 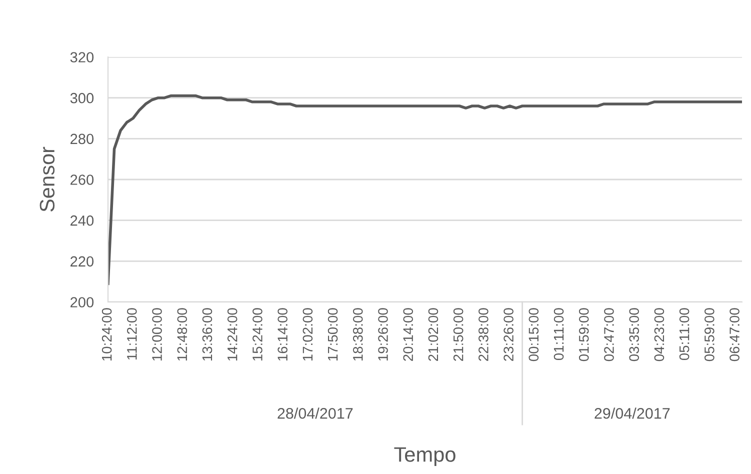 I want to click on x-tick-label: 12:00:00, so click(x=157, y=334).